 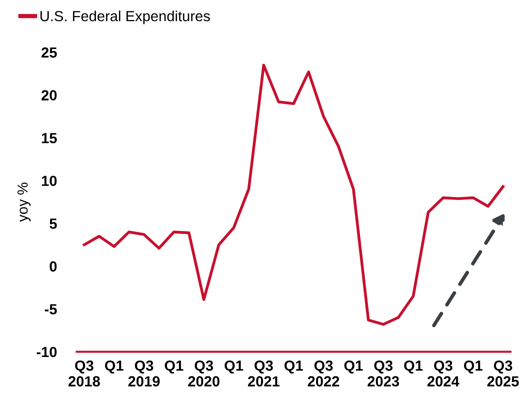 What do you see at coordinates (125, 17) in the screenshot?
I see `legend-label: U.S. Federal Expenditures` at bounding box center [125, 17].